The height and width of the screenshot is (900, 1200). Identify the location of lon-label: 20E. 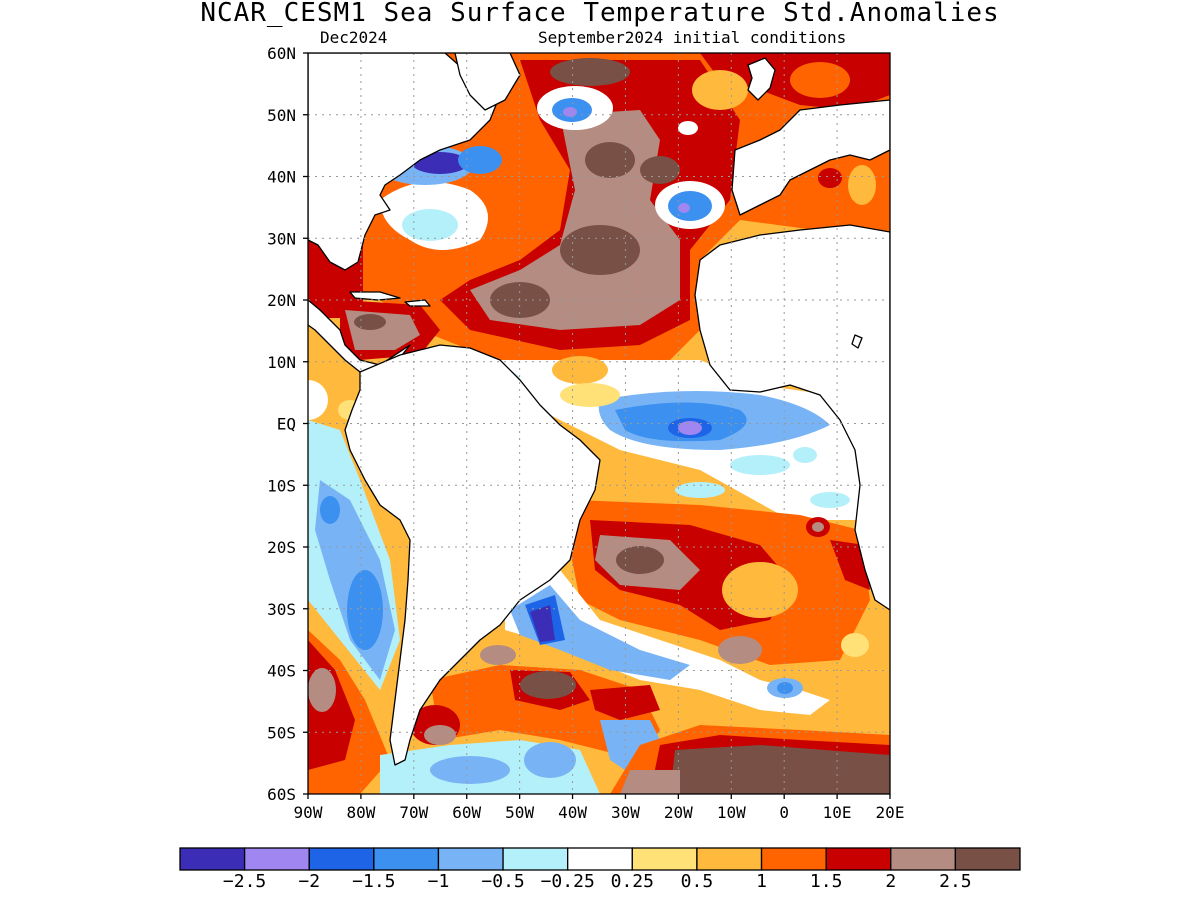
(890, 812).